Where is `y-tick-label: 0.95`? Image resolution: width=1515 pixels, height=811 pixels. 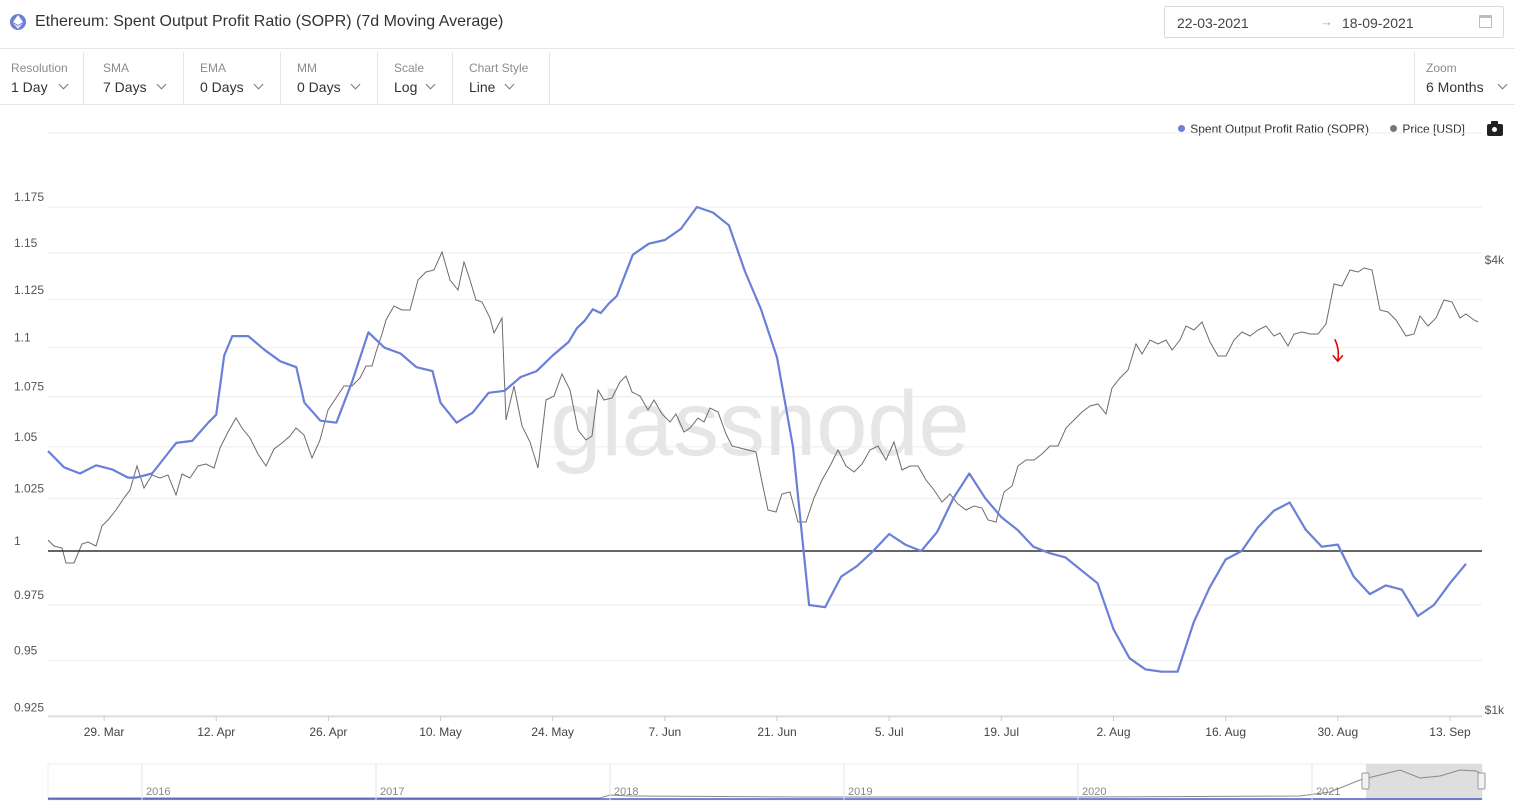
y-tick-label: 0.95 is located at coordinates (26, 650).